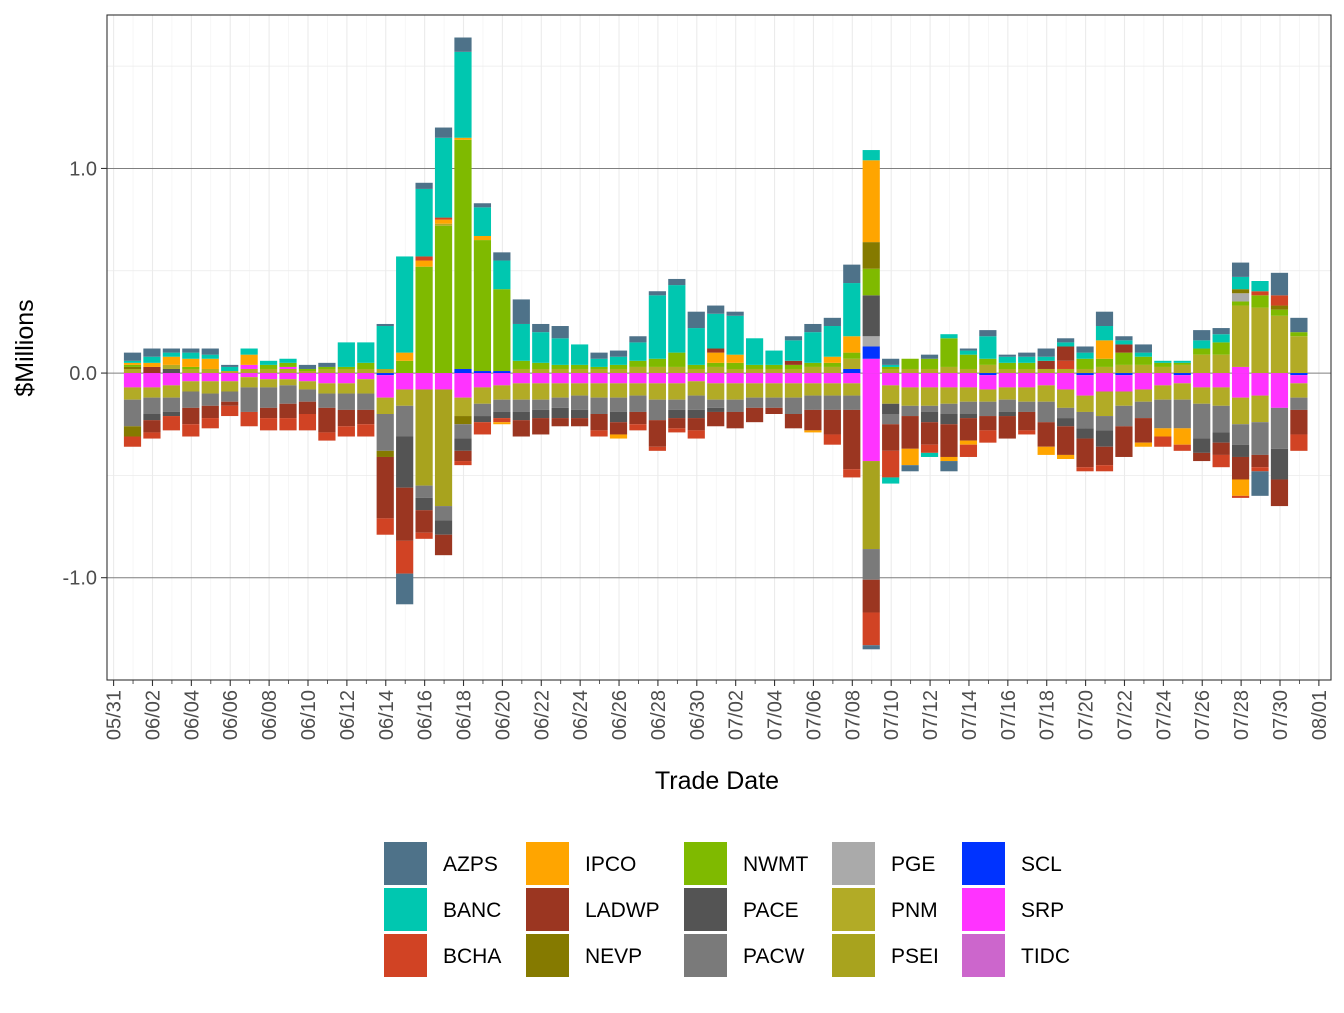  Describe the element at coordinates (931, 715) in the screenshot. I see `x-tick-label: 07/12` at that location.